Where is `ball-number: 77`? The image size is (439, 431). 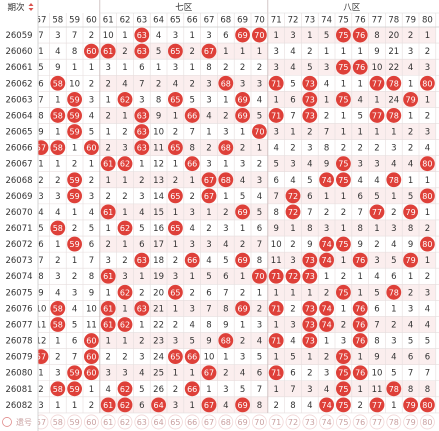
ball-number: 77 is located at coordinates (377, 212).